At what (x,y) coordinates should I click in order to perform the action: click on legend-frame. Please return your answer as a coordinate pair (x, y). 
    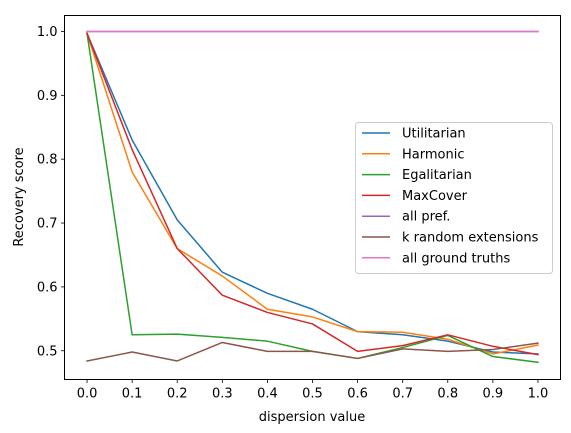
    Looking at the image, I should click on (454, 198).